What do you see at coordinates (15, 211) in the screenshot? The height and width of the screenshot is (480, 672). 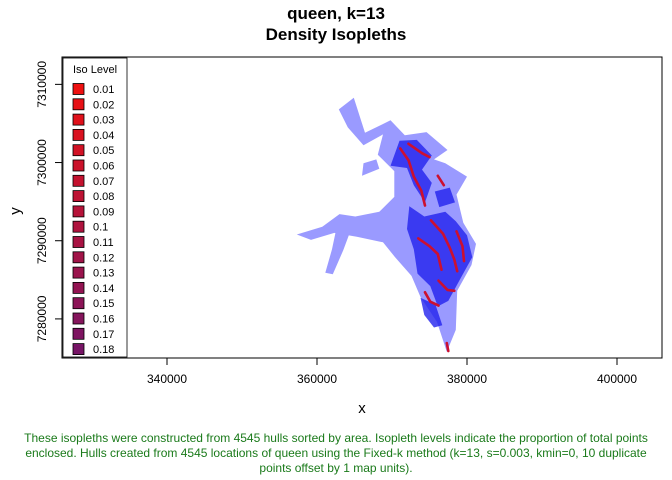 I see `y-axis-label: y` at bounding box center [15, 211].